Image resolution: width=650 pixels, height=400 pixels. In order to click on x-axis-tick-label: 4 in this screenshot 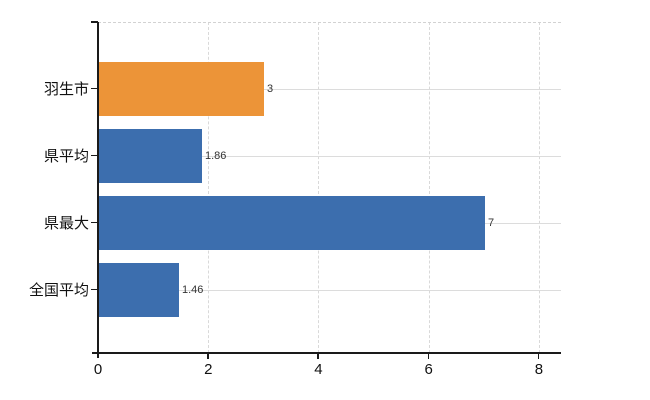, I will do `click(318, 369)`.